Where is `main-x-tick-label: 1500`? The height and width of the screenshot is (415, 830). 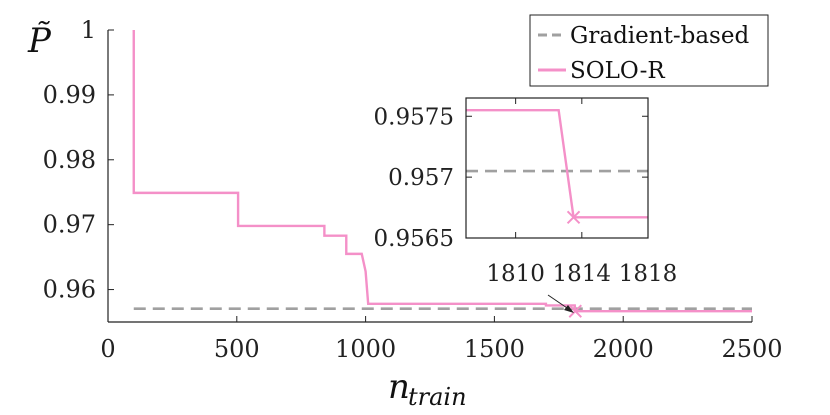
main-x-tick-label: 1500 is located at coordinates (494, 349).